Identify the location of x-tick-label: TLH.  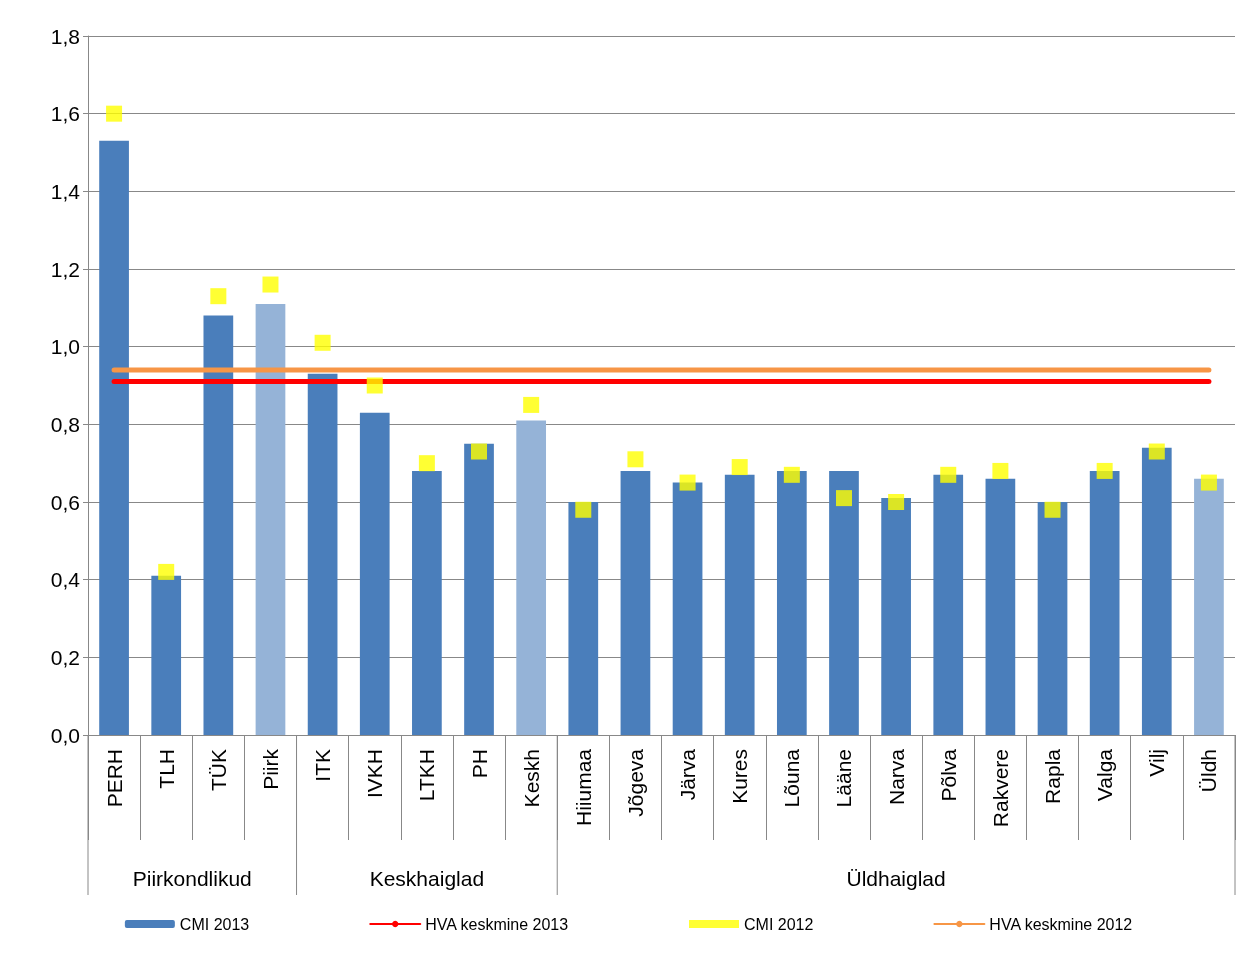
(166, 769).